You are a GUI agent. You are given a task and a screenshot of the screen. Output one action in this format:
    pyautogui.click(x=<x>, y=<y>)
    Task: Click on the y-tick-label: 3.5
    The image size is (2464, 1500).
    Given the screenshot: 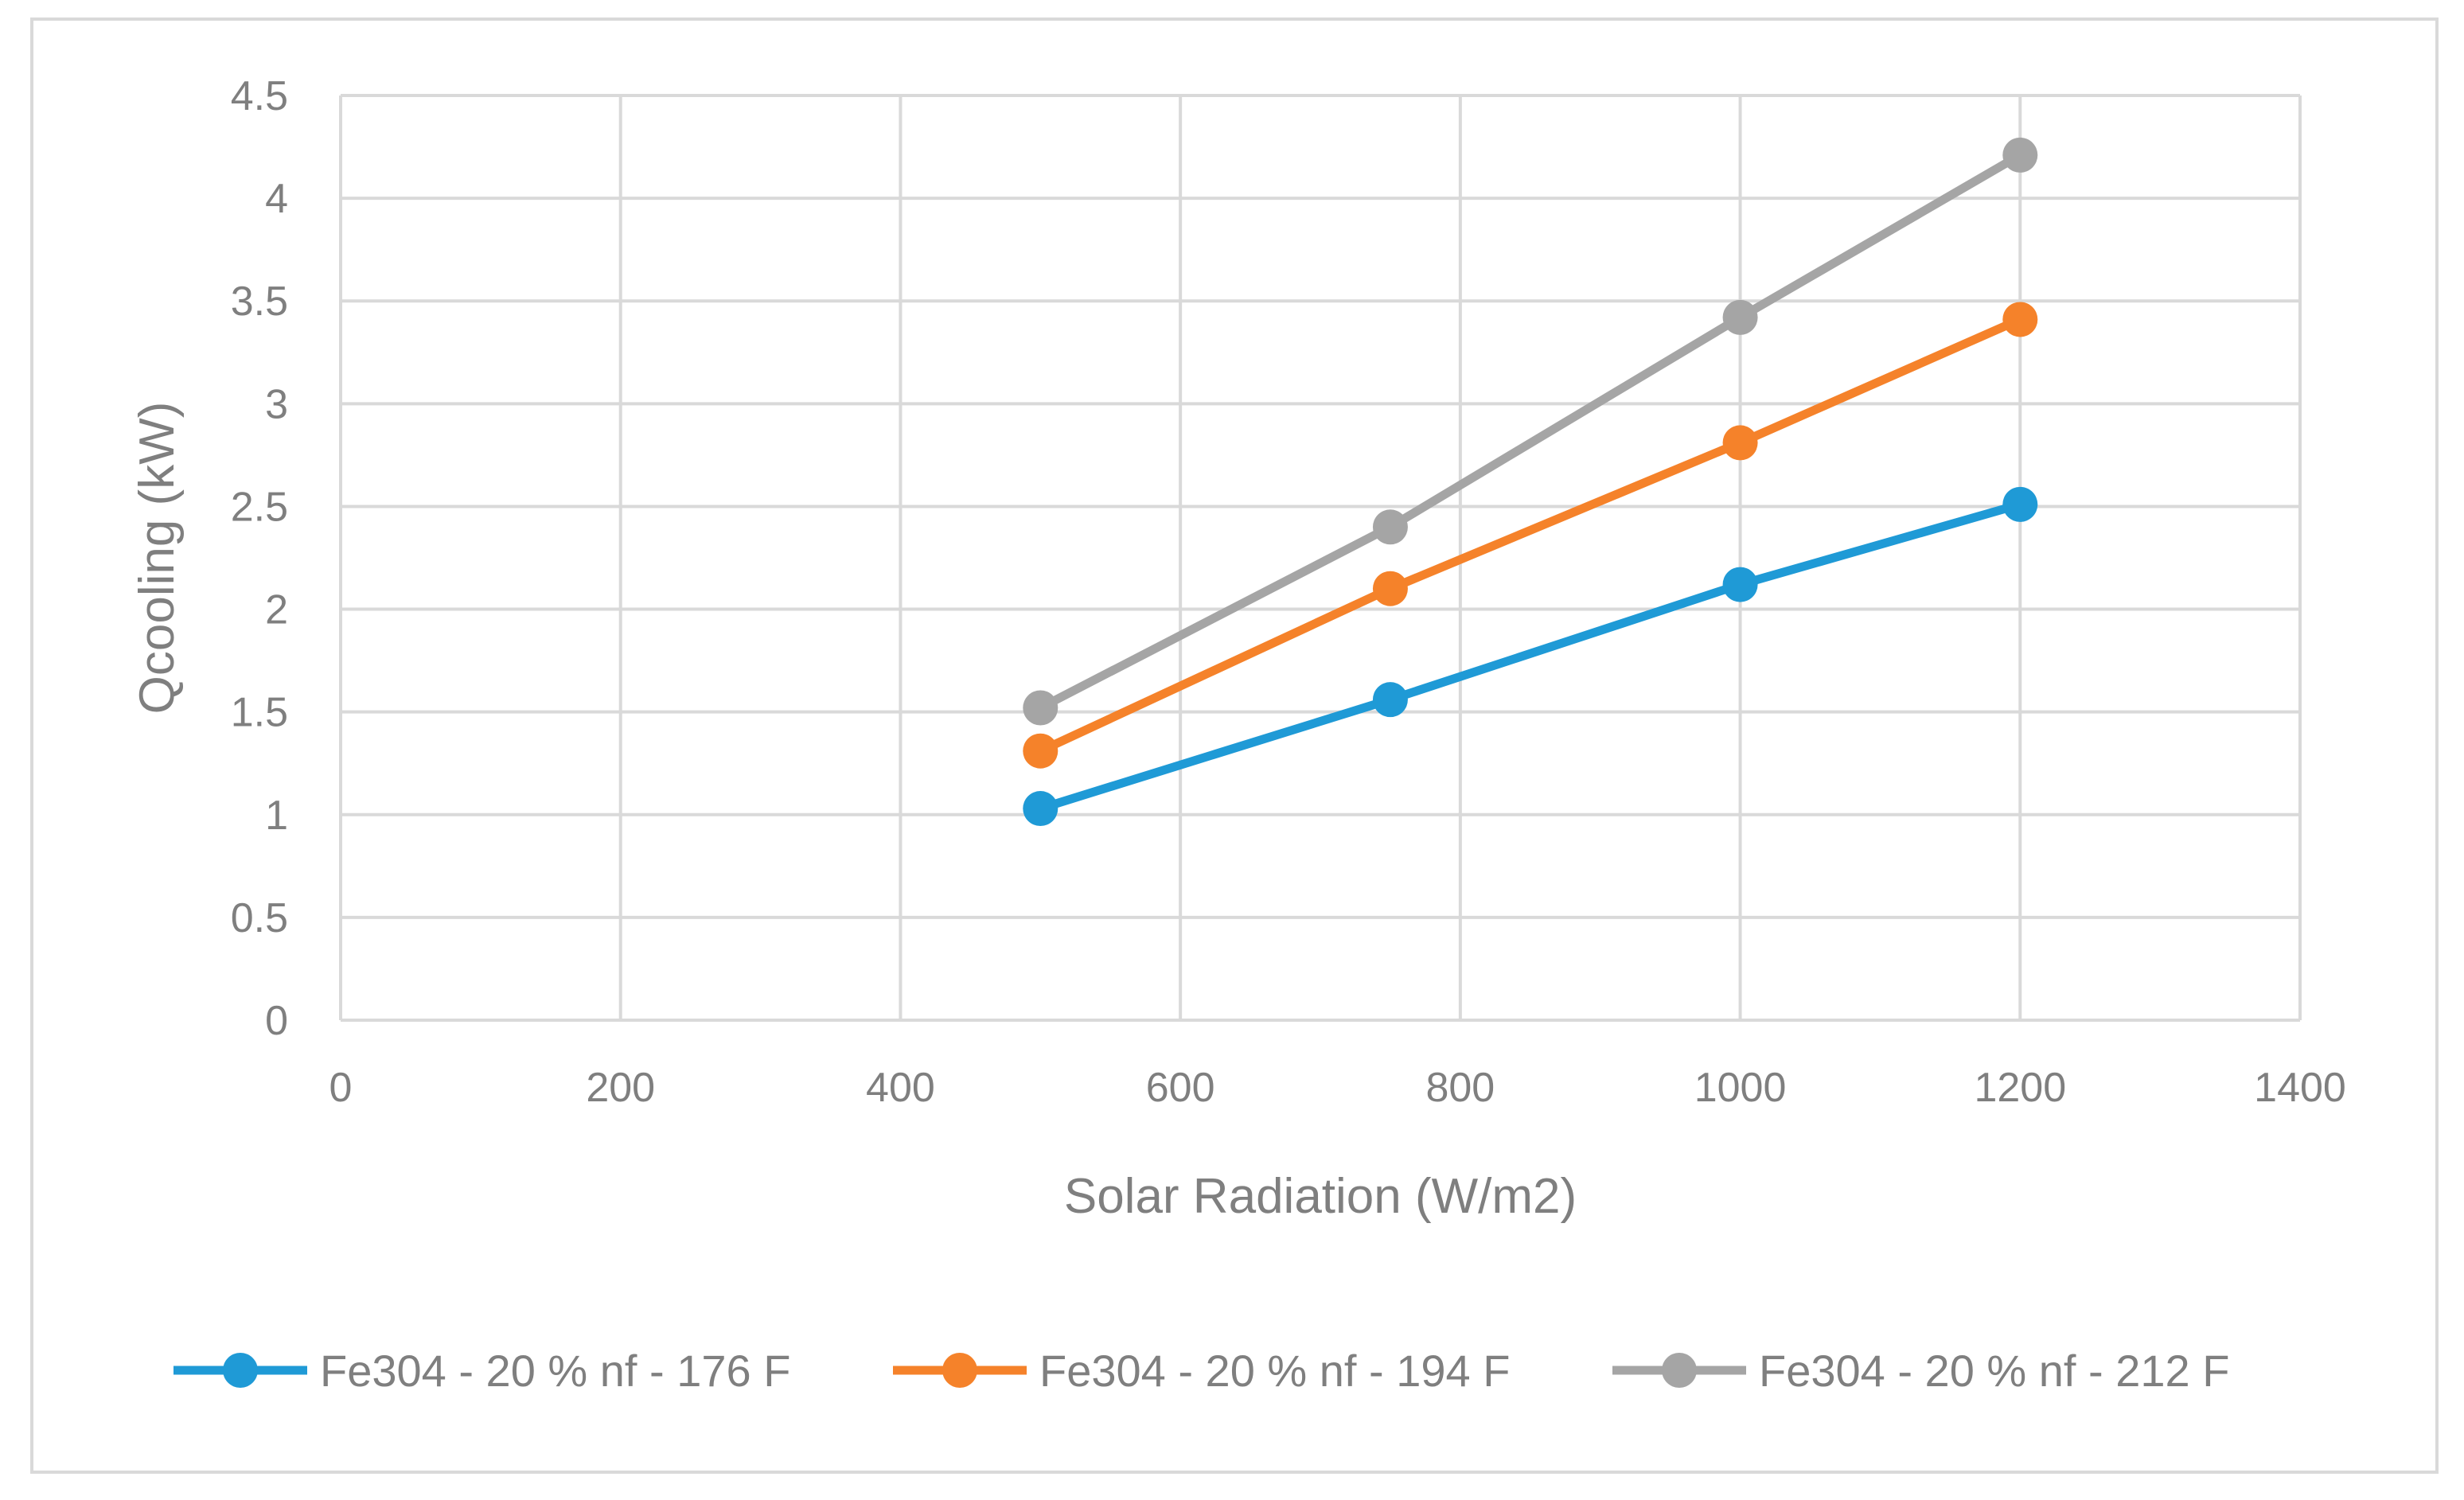 What is the action you would take?
    pyautogui.click(x=259, y=302)
    